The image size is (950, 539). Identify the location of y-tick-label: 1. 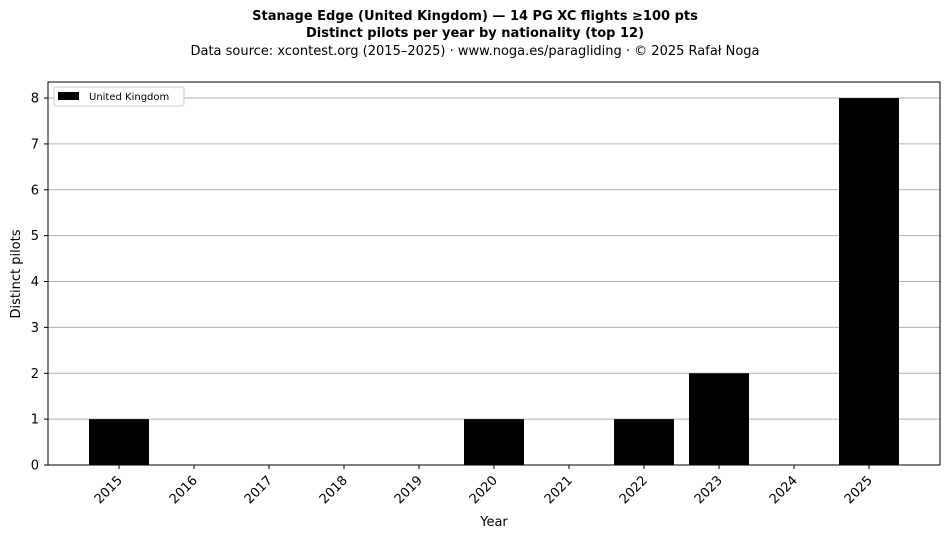
(35, 420).